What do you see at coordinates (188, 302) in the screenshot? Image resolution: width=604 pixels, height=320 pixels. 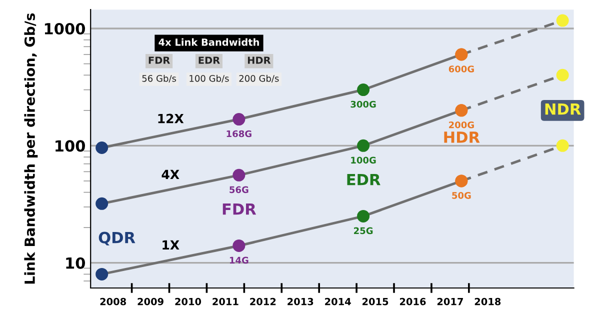 I see `x-tick-label: 2010` at bounding box center [188, 302].